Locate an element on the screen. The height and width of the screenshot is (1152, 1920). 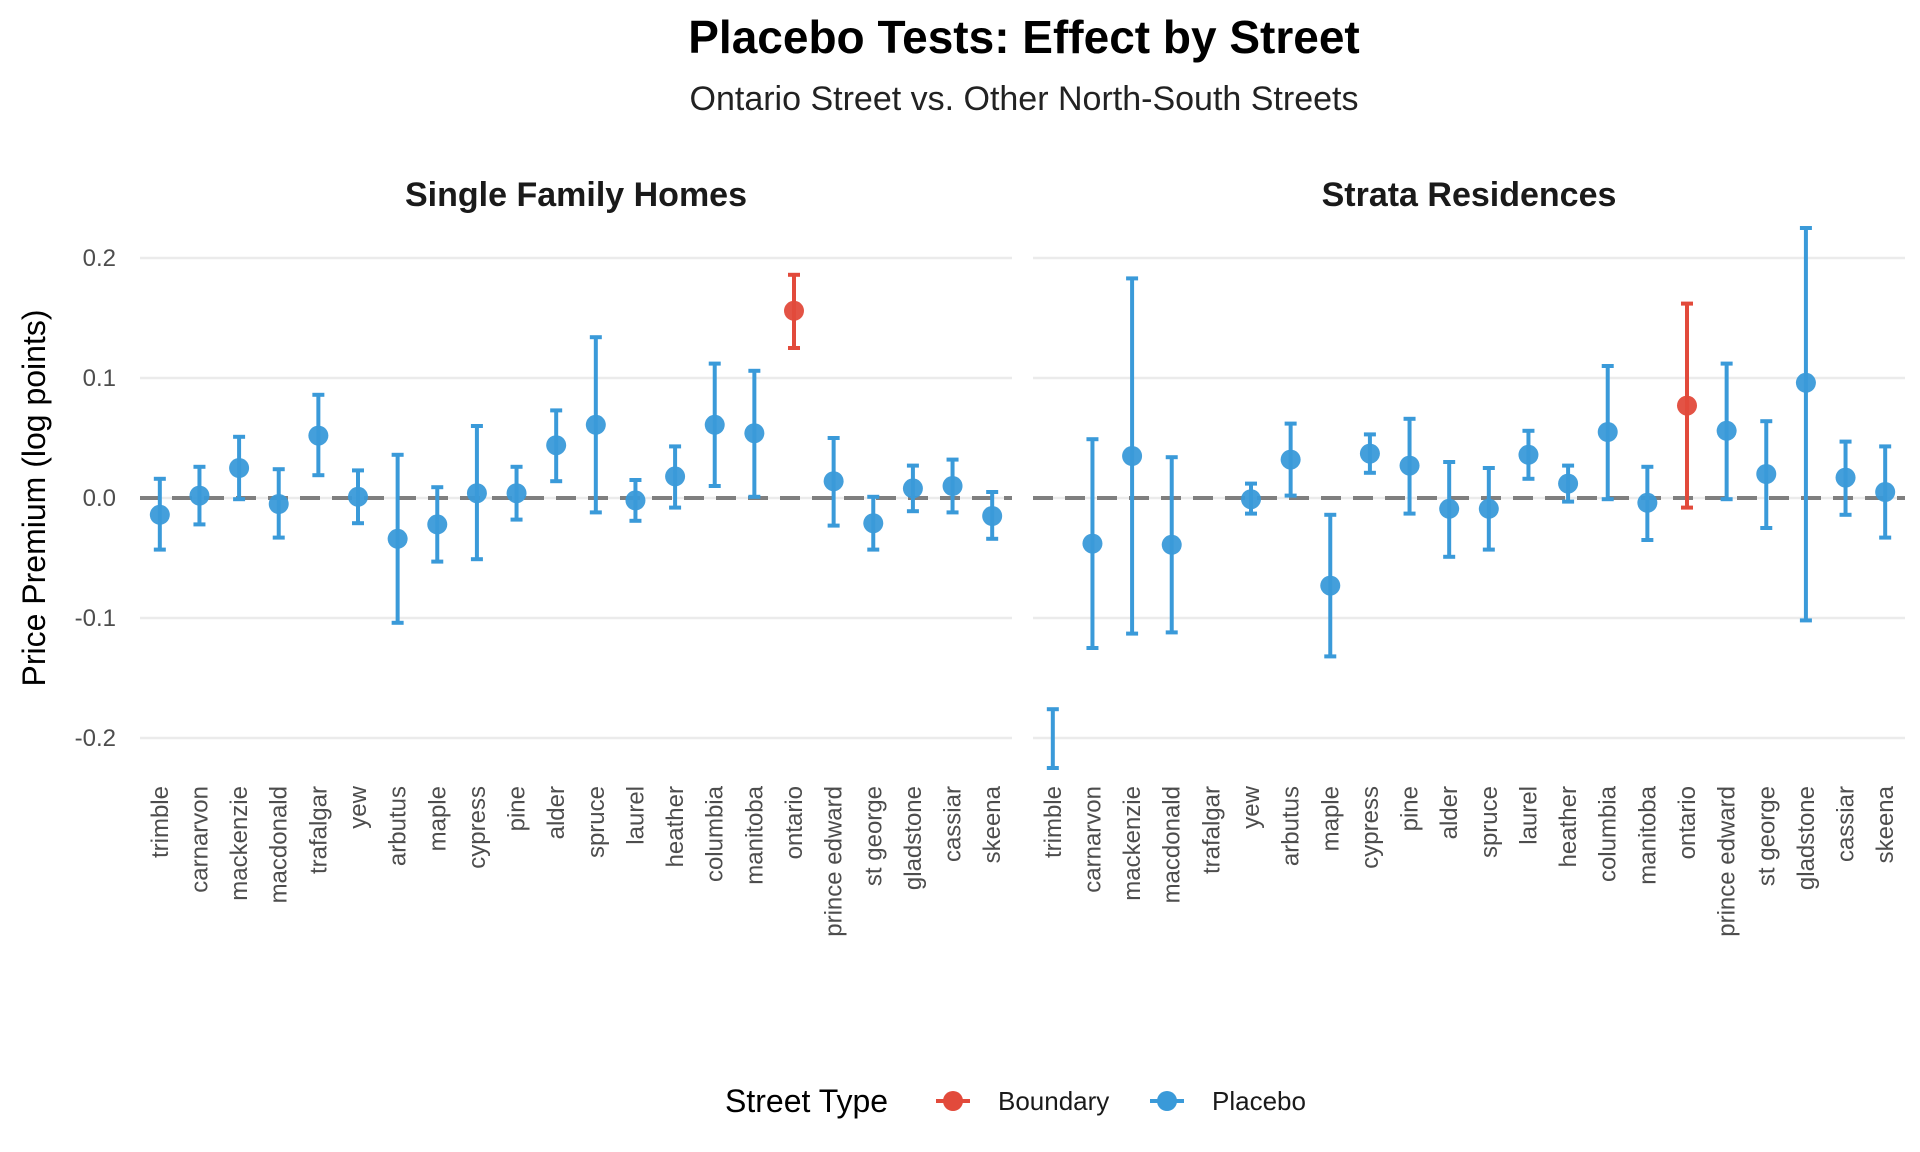
x-tick-label: st george is located at coordinates (873, 836).